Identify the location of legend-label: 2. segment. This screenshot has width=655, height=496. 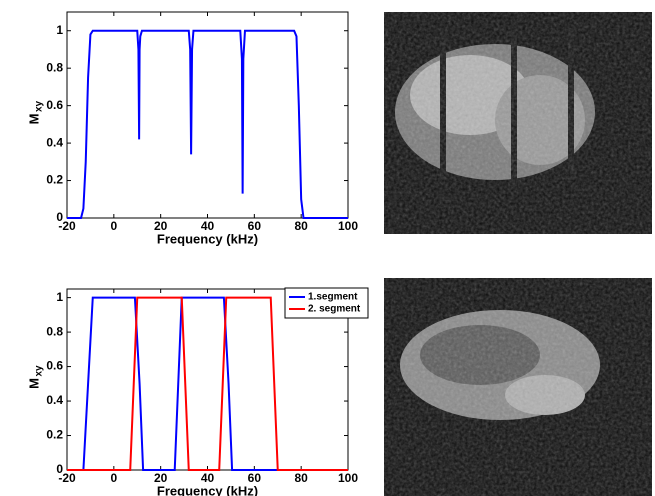
(334, 309).